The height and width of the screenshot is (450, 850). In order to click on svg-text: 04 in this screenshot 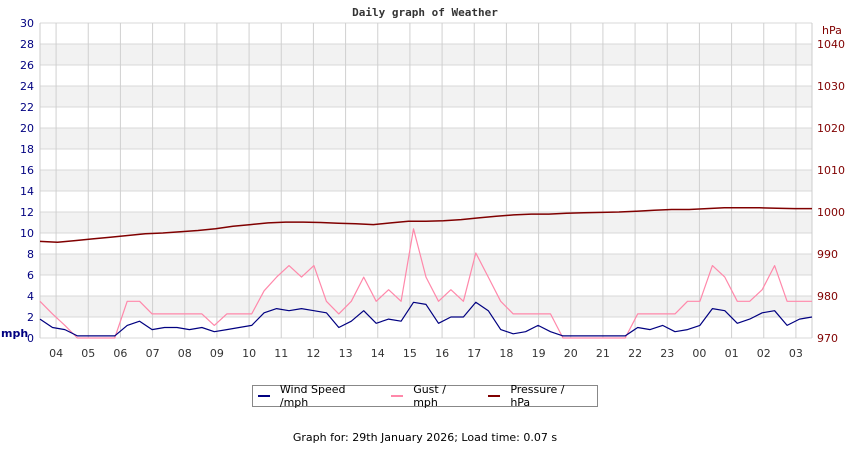, I will do `click(56, 353)`.